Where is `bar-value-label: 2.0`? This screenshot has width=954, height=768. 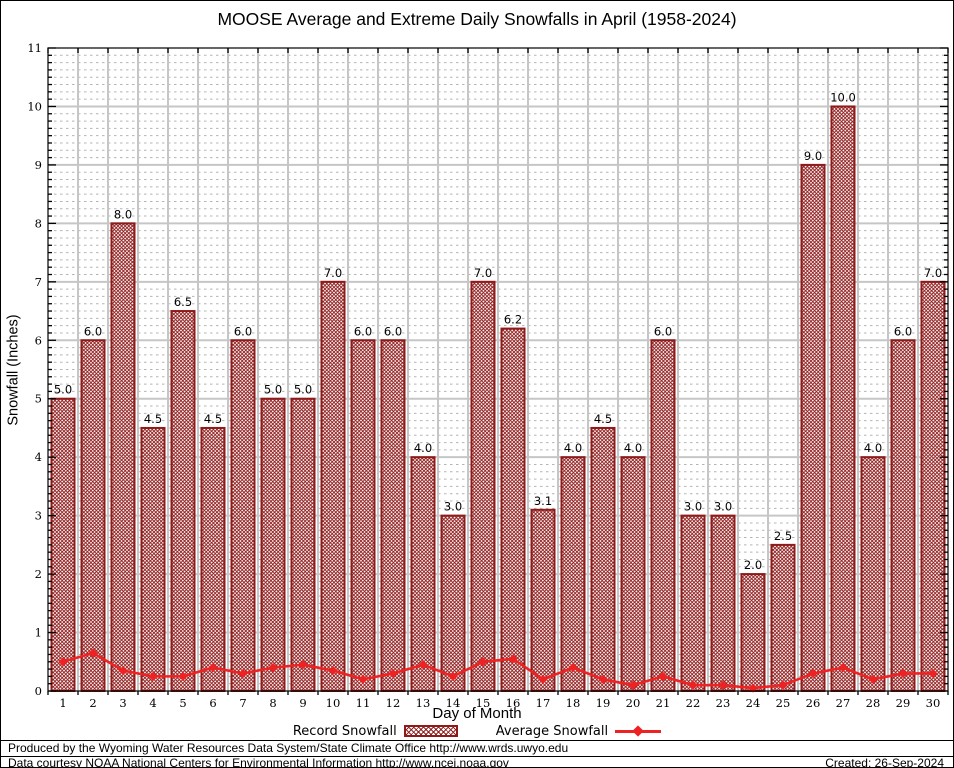 bar-value-label: 2.0 is located at coordinates (753, 565).